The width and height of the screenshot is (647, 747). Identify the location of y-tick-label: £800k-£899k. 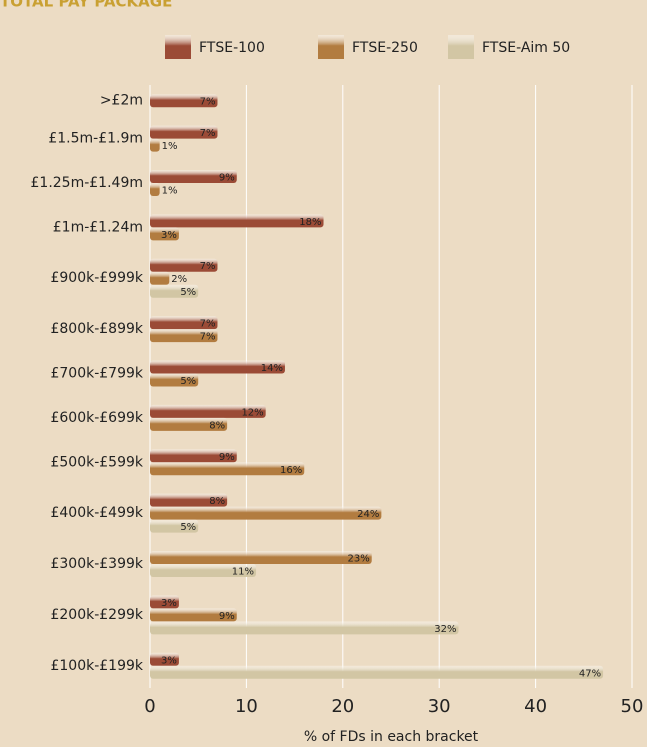
(96, 329).